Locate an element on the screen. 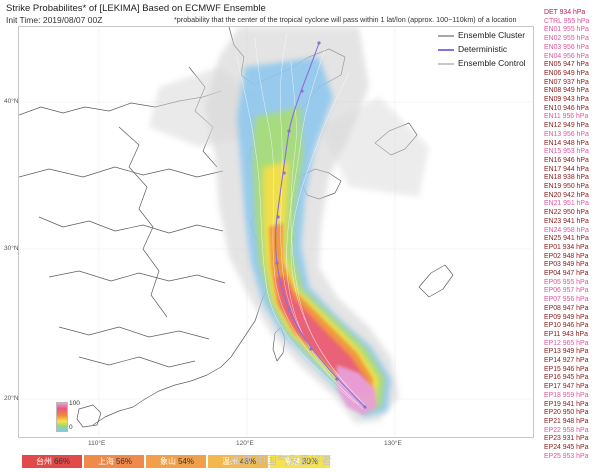 The width and height of the screenshot is (600, 472). city-probability: 54% is located at coordinates (185, 461).